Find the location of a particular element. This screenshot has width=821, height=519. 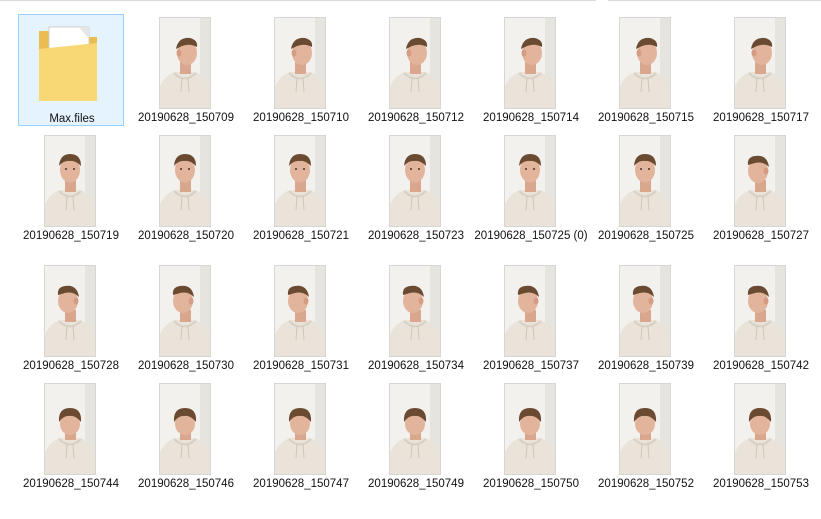

file-name-label: 20190628_150725 (0) is located at coordinates (531, 236).